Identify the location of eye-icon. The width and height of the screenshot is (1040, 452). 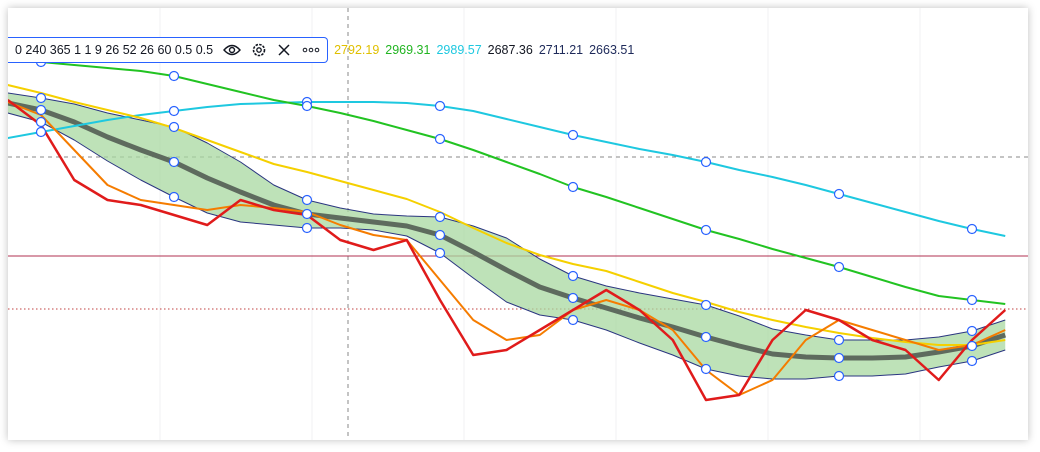
(232, 50).